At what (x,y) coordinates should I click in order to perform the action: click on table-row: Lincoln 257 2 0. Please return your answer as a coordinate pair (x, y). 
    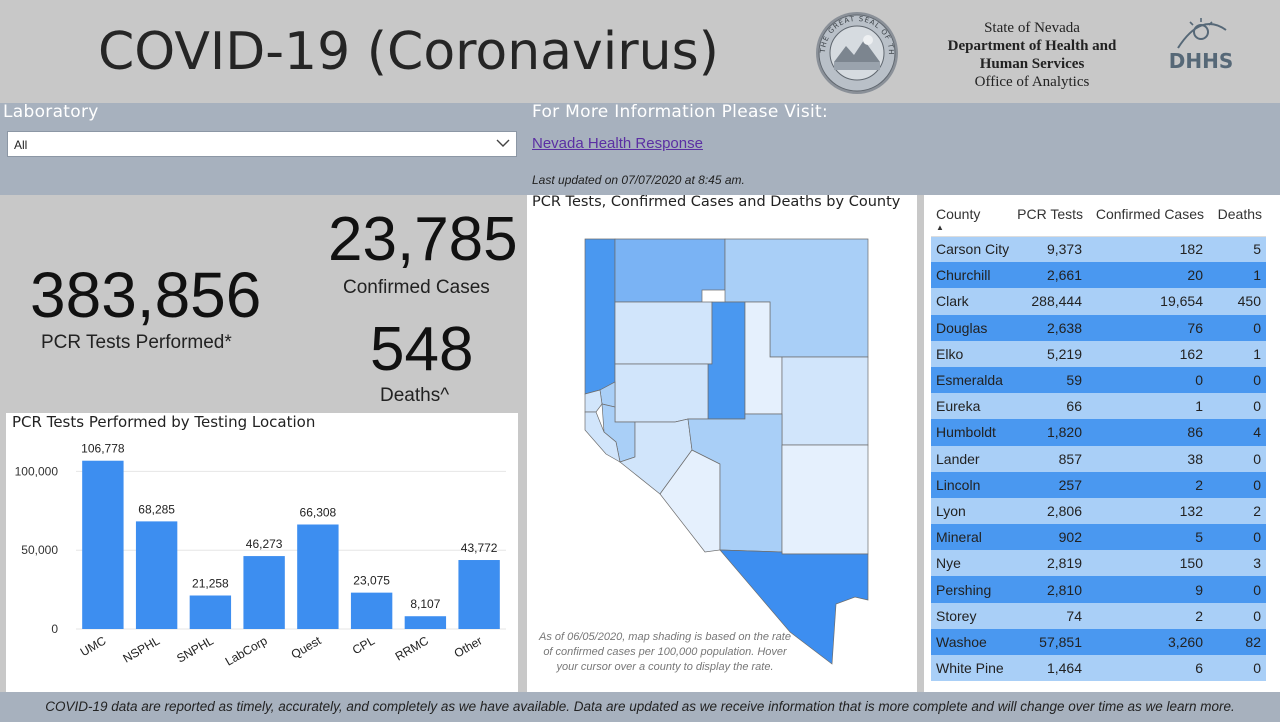
    Looking at the image, I should click on (1098, 484).